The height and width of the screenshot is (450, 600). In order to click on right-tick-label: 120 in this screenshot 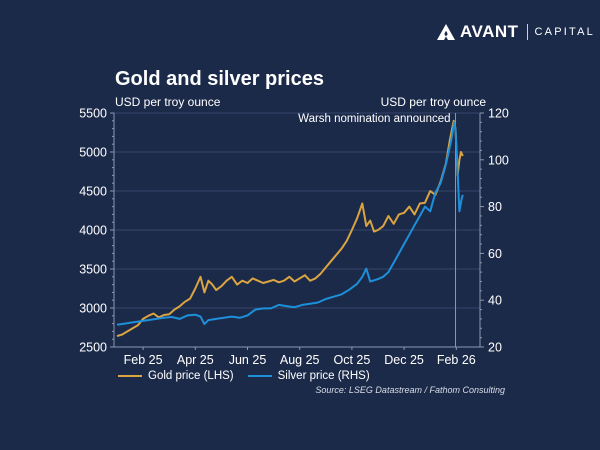, I will do `click(498, 114)`.